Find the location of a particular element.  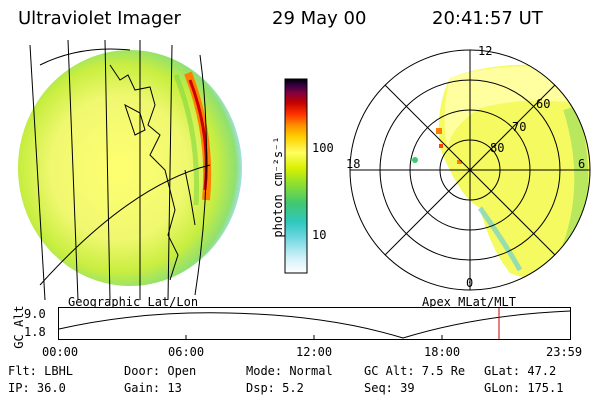

color-scale-bar is located at coordinates (296, 176).